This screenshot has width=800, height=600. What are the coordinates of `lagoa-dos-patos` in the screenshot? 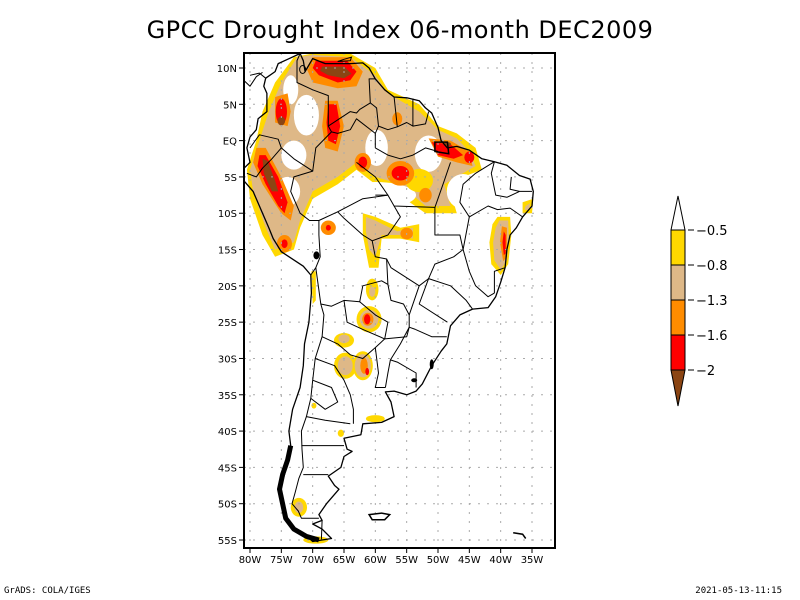 It's located at (431, 364).